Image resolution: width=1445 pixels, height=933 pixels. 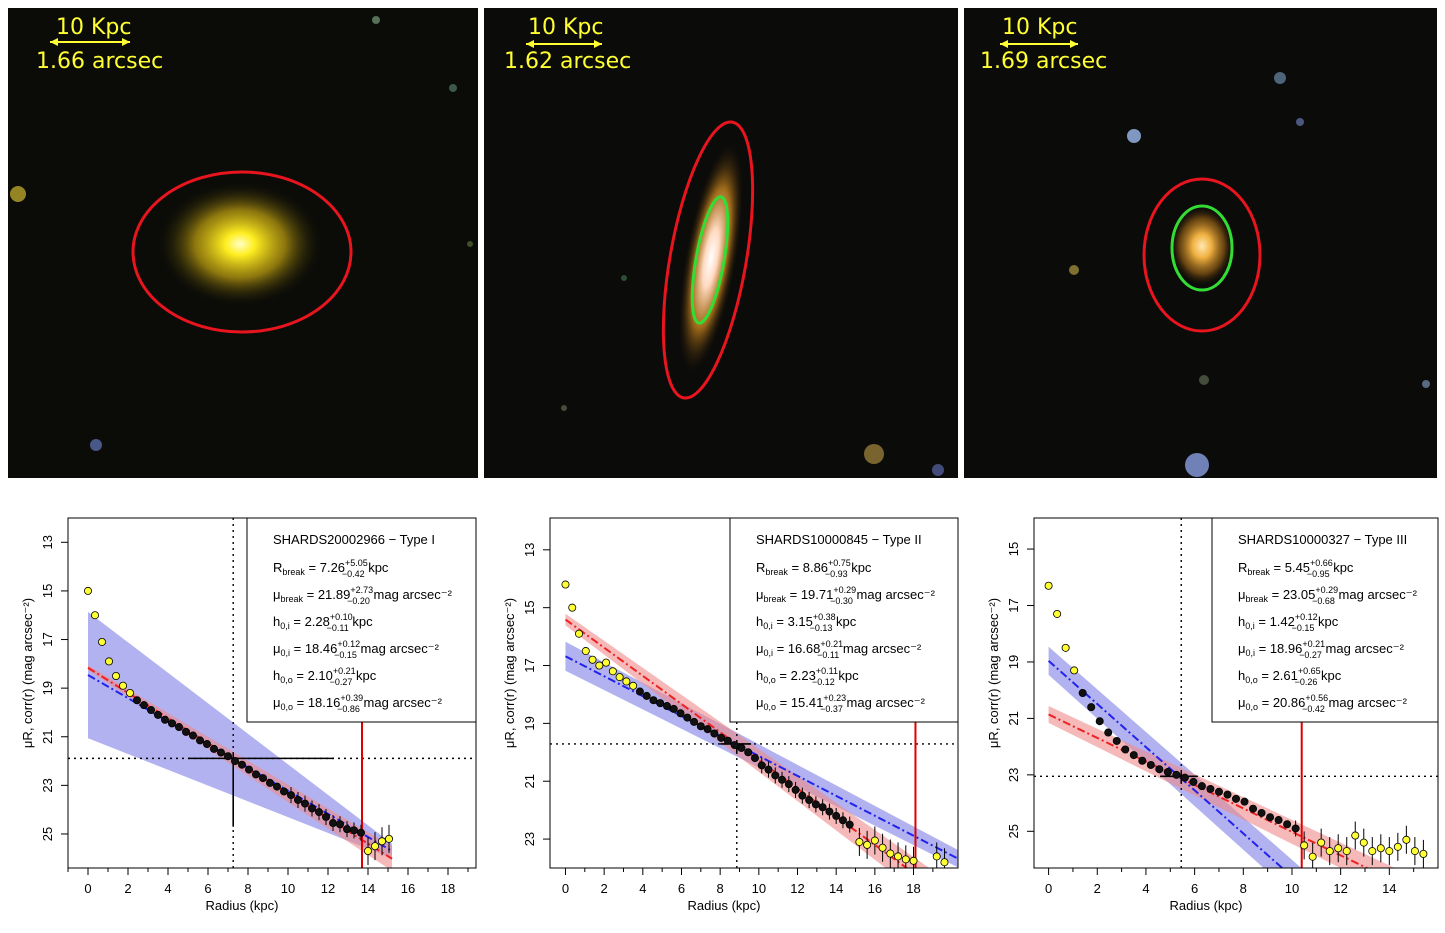 I want to click on param-line: h0,o = 2.10+0.21 −0.27 kpc, so click(x=325, y=676).